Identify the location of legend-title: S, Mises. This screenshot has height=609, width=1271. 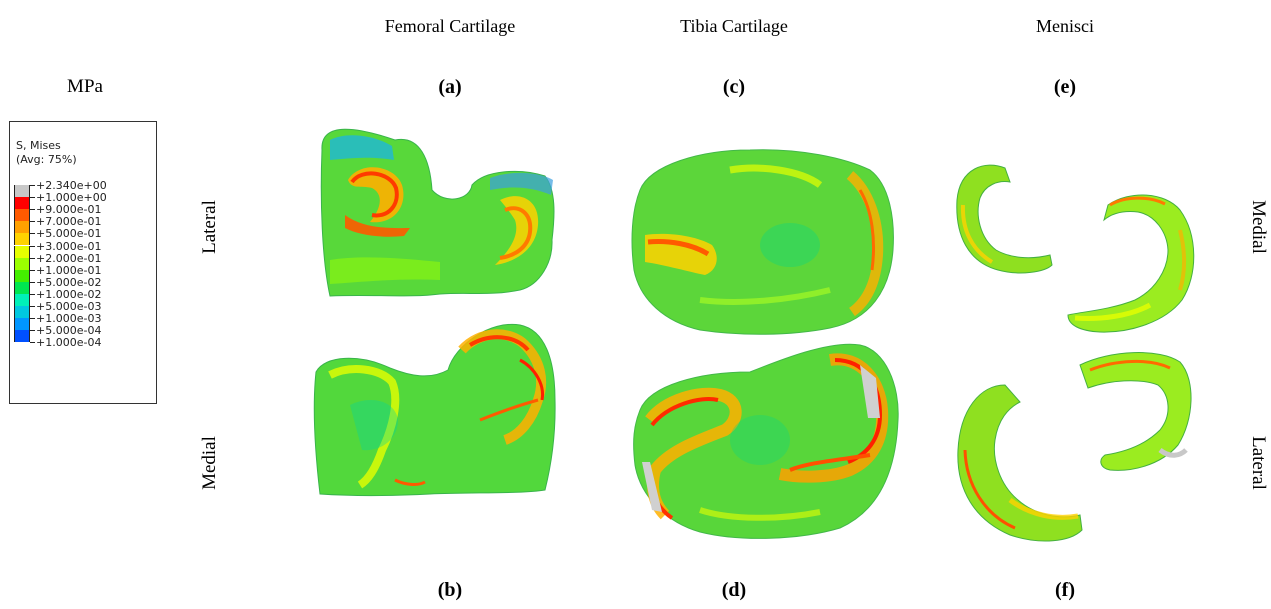
(38, 145).